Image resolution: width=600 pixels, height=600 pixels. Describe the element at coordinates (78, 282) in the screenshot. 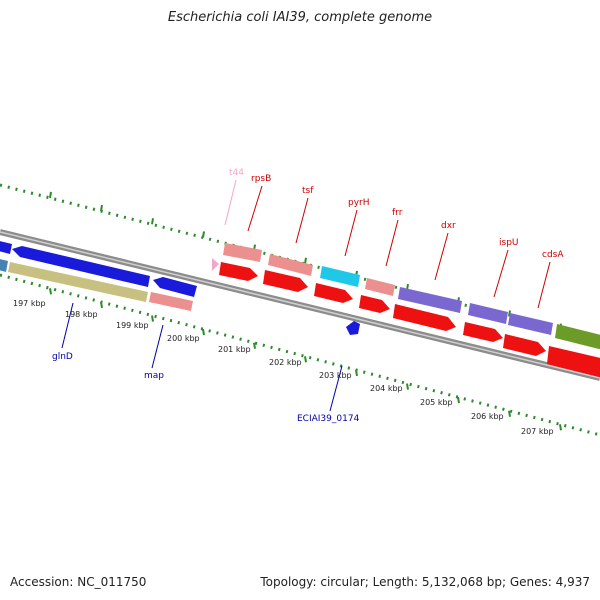

I see `feature-olive-rna` at that location.